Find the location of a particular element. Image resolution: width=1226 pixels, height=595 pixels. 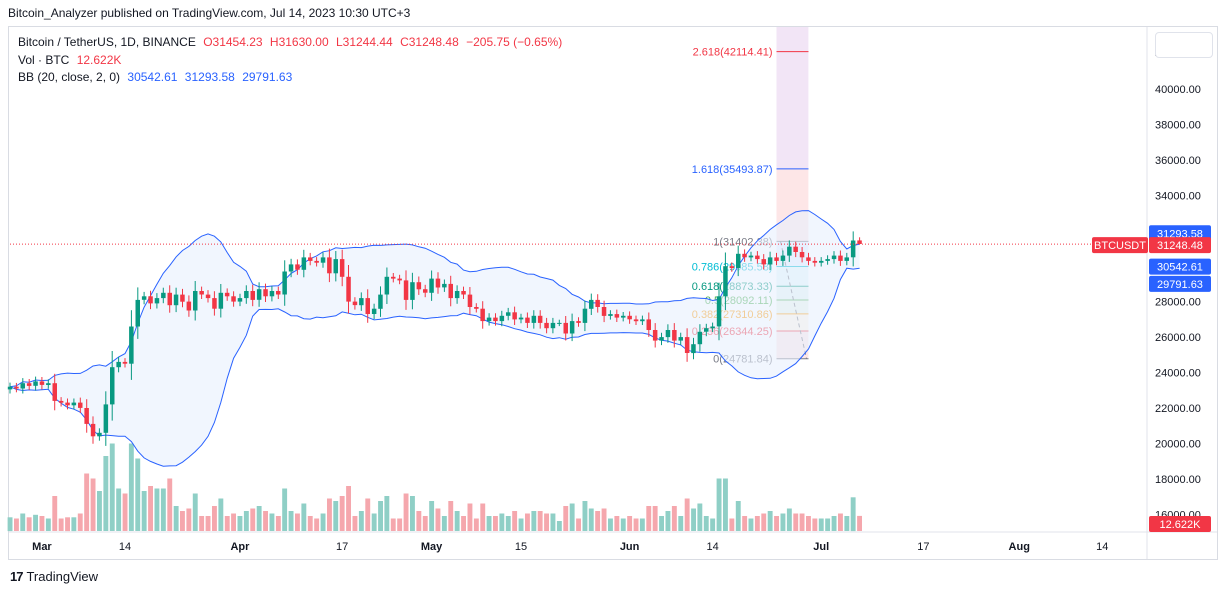

y-tick-label: 28000.00 is located at coordinates (1178, 303).